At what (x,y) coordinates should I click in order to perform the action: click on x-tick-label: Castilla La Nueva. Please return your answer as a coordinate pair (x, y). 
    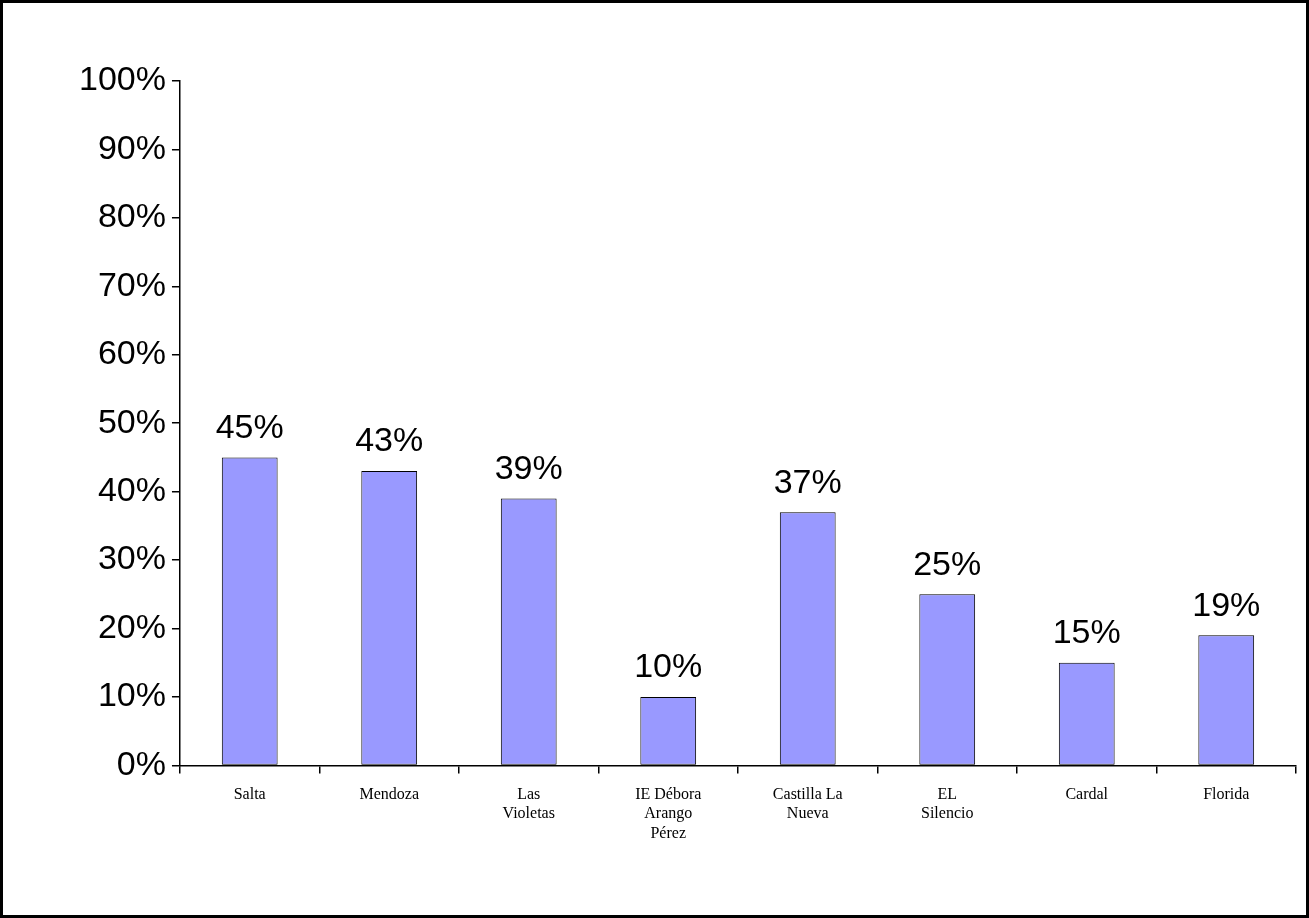
    Looking at the image, I should click on (807, 803).